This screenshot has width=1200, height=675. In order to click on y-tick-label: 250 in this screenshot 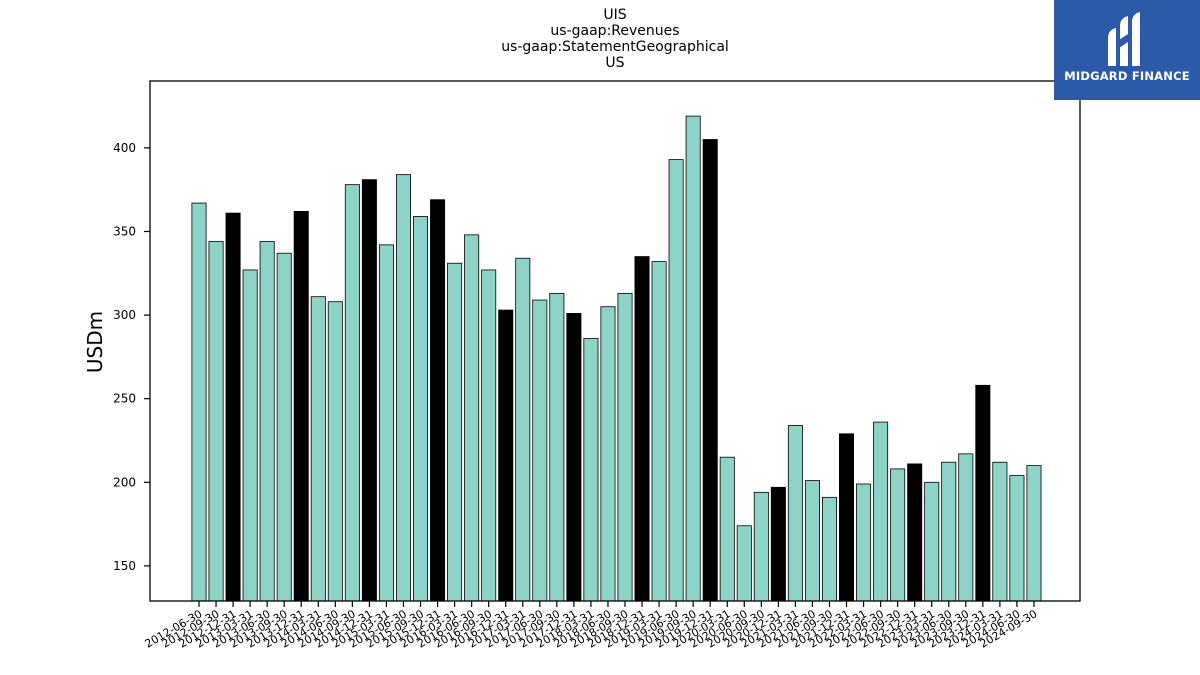, I will do `click(124, 399)`.